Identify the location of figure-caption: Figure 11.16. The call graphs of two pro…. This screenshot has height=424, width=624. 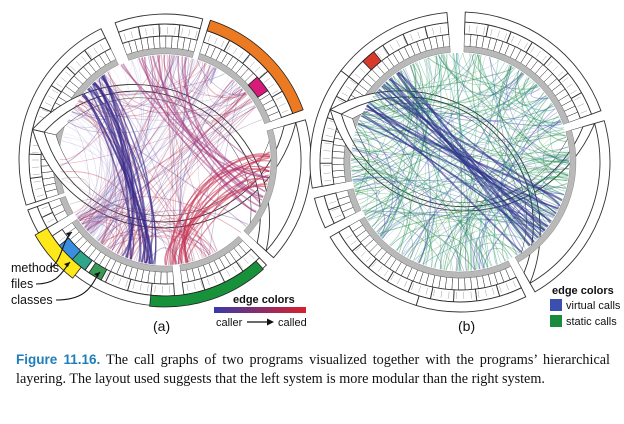
(313, 369).